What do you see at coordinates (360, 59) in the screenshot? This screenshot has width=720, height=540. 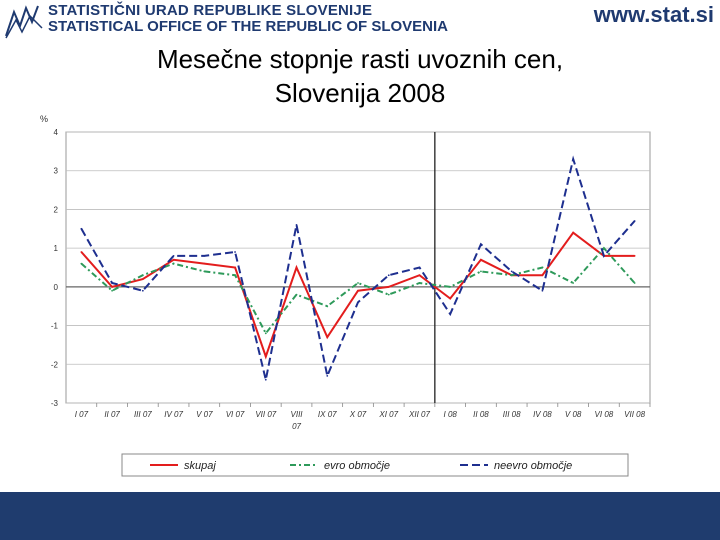 I see `slide-title-line-1: Mesečne stopnje rasti uvoznih cen,` at bounding box center [360, 59].